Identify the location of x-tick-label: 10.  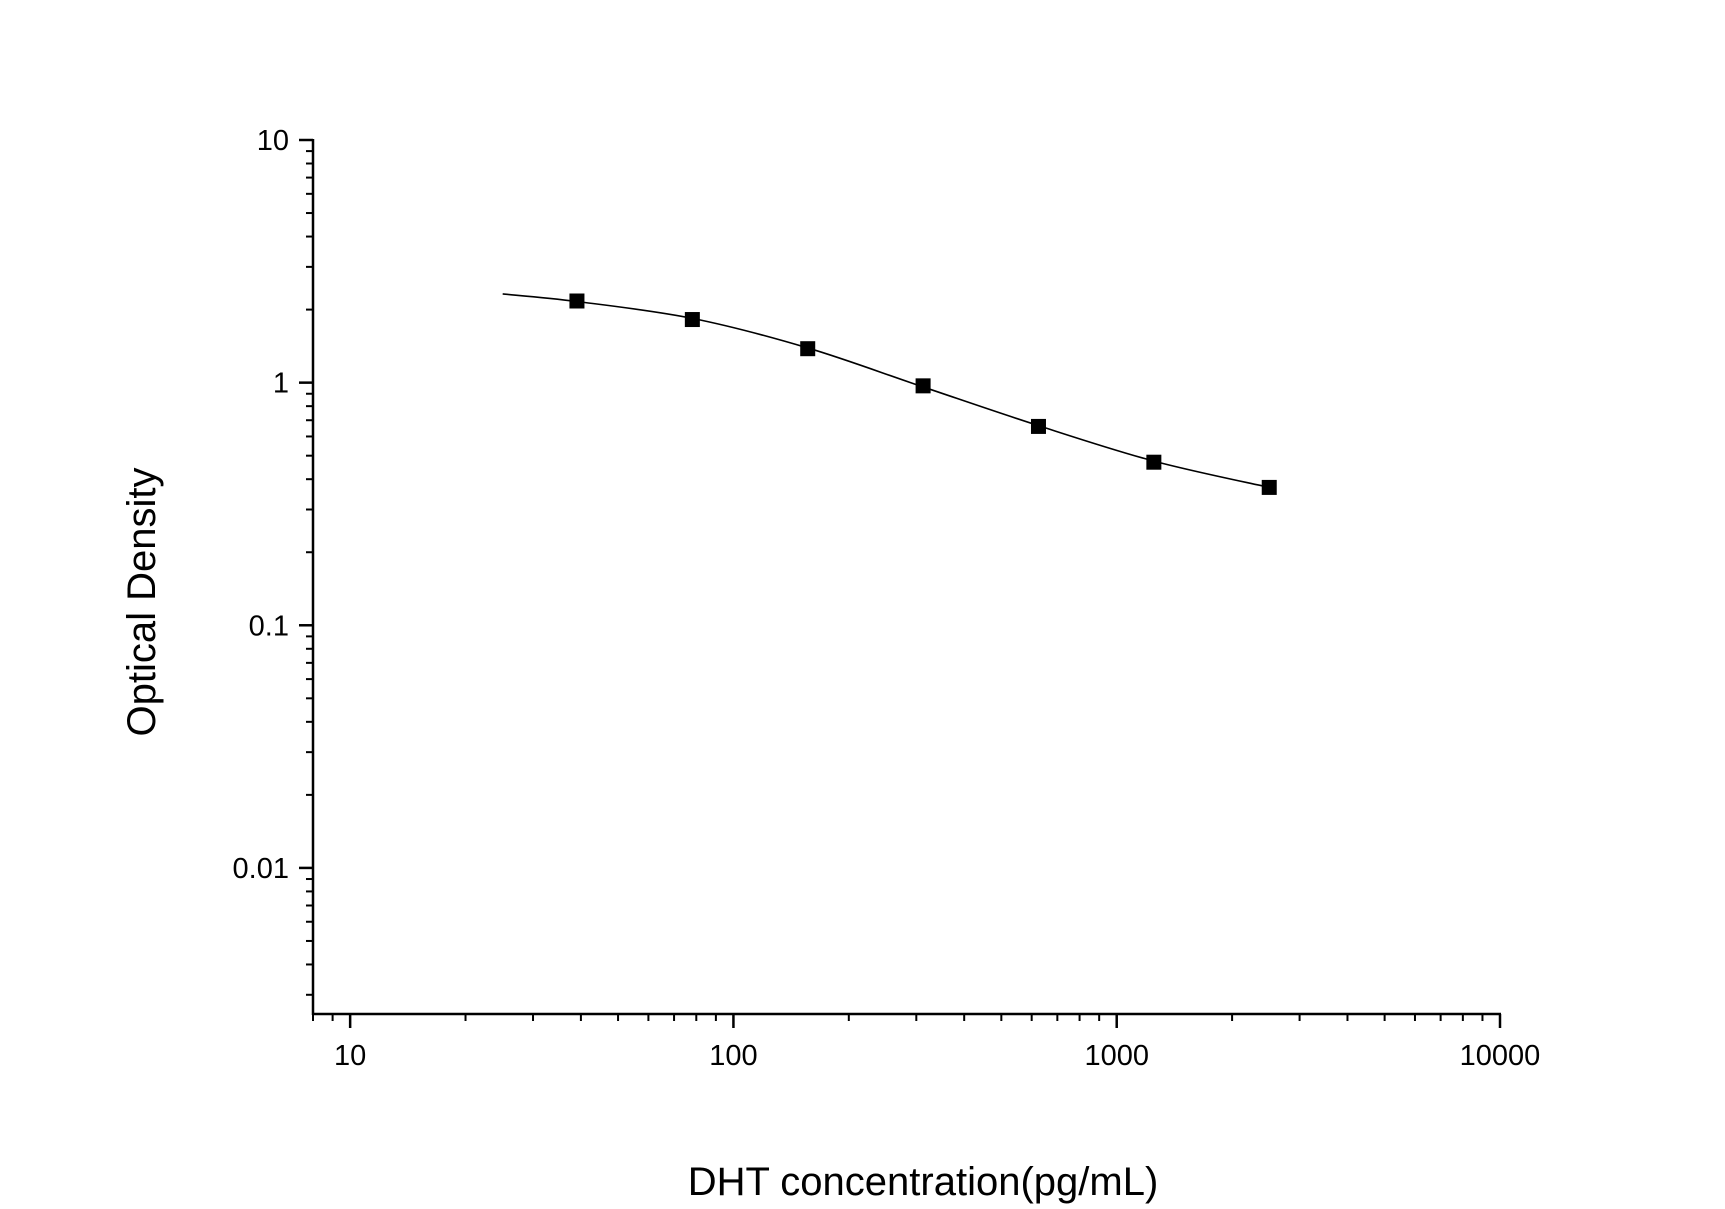
(350, 1056).